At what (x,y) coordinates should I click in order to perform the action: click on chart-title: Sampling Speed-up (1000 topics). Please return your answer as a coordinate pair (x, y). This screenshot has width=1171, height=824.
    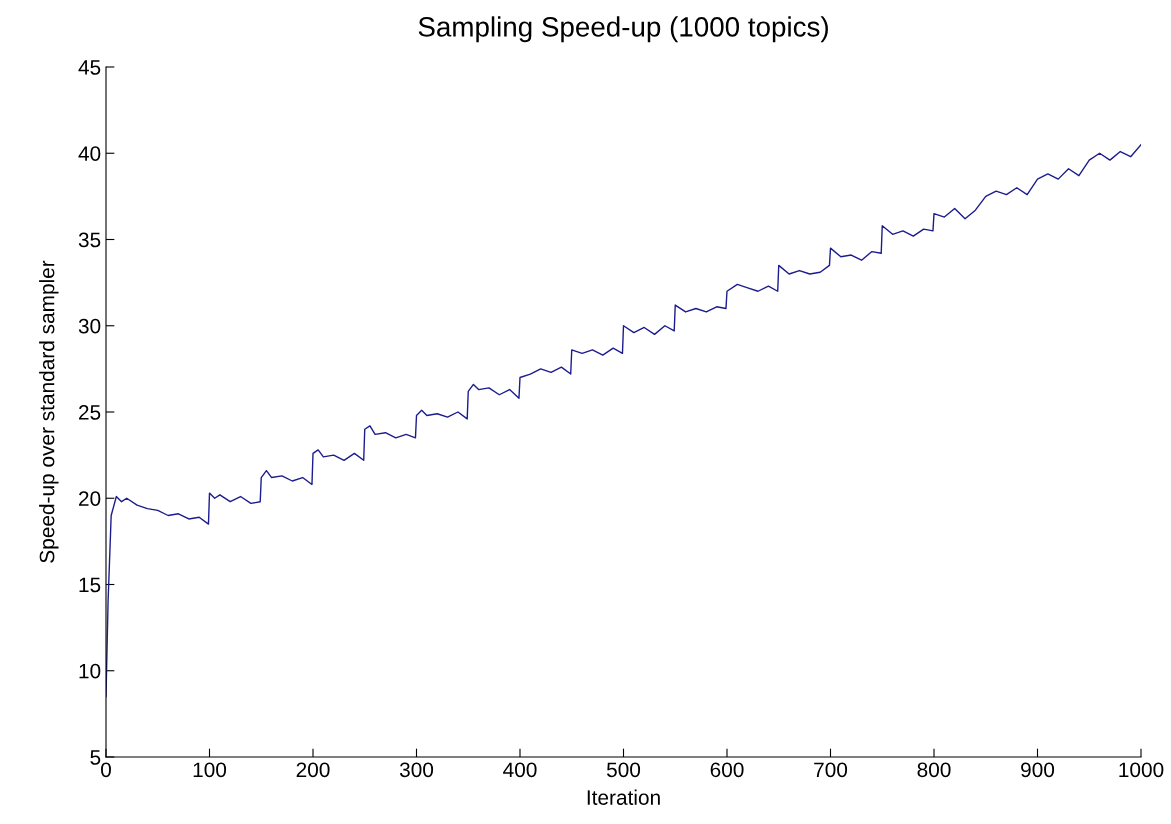
    Looking at the image, I should click on (623, 29).